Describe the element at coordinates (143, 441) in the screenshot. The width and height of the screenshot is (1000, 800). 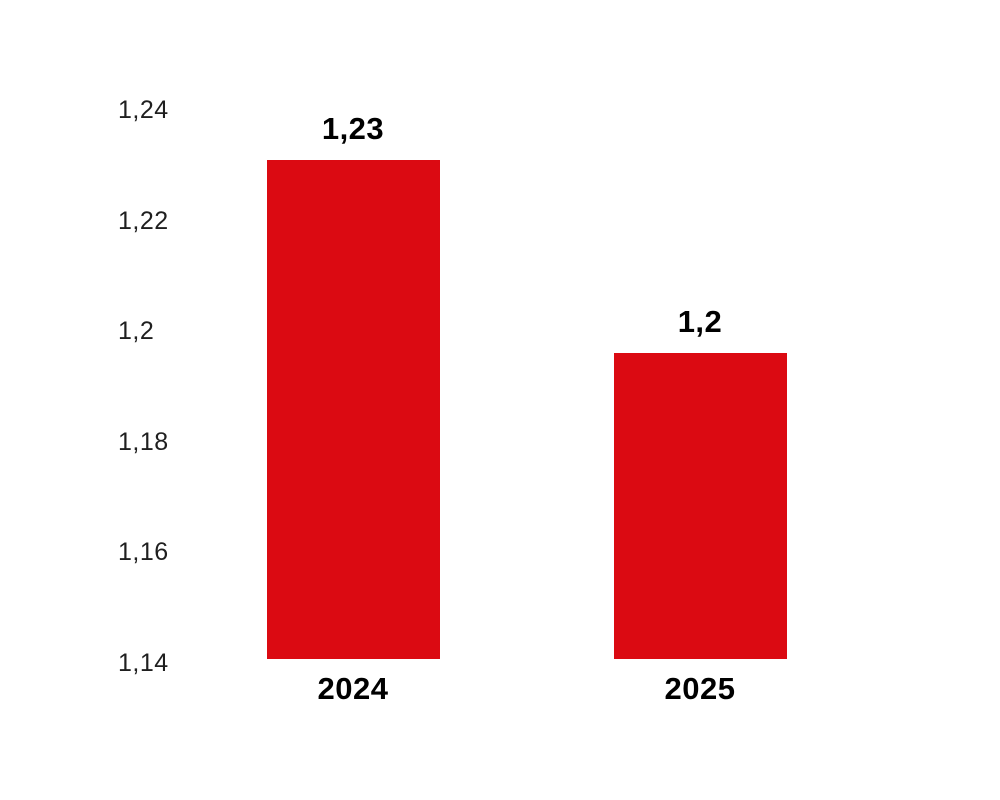
I see `y-axis-tick-label: 1,18` at that location.